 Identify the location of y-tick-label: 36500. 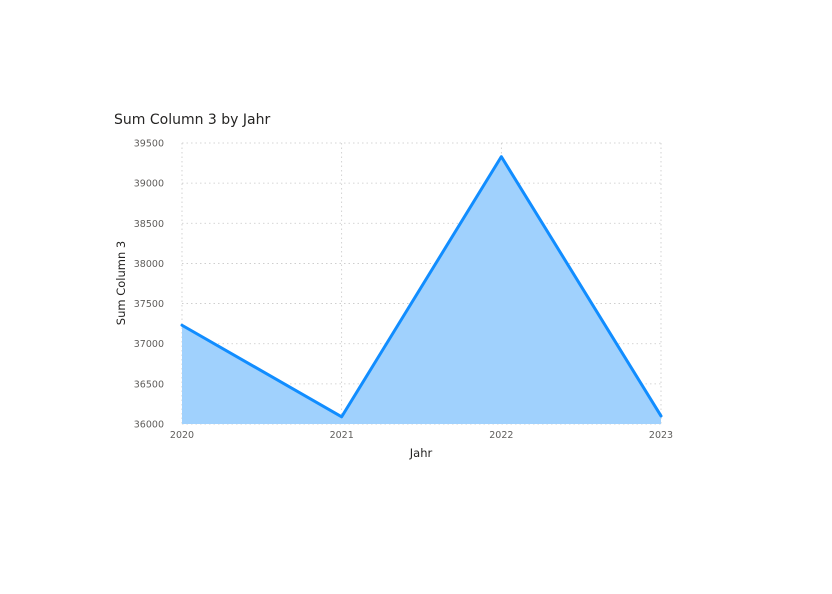
(149, 384).